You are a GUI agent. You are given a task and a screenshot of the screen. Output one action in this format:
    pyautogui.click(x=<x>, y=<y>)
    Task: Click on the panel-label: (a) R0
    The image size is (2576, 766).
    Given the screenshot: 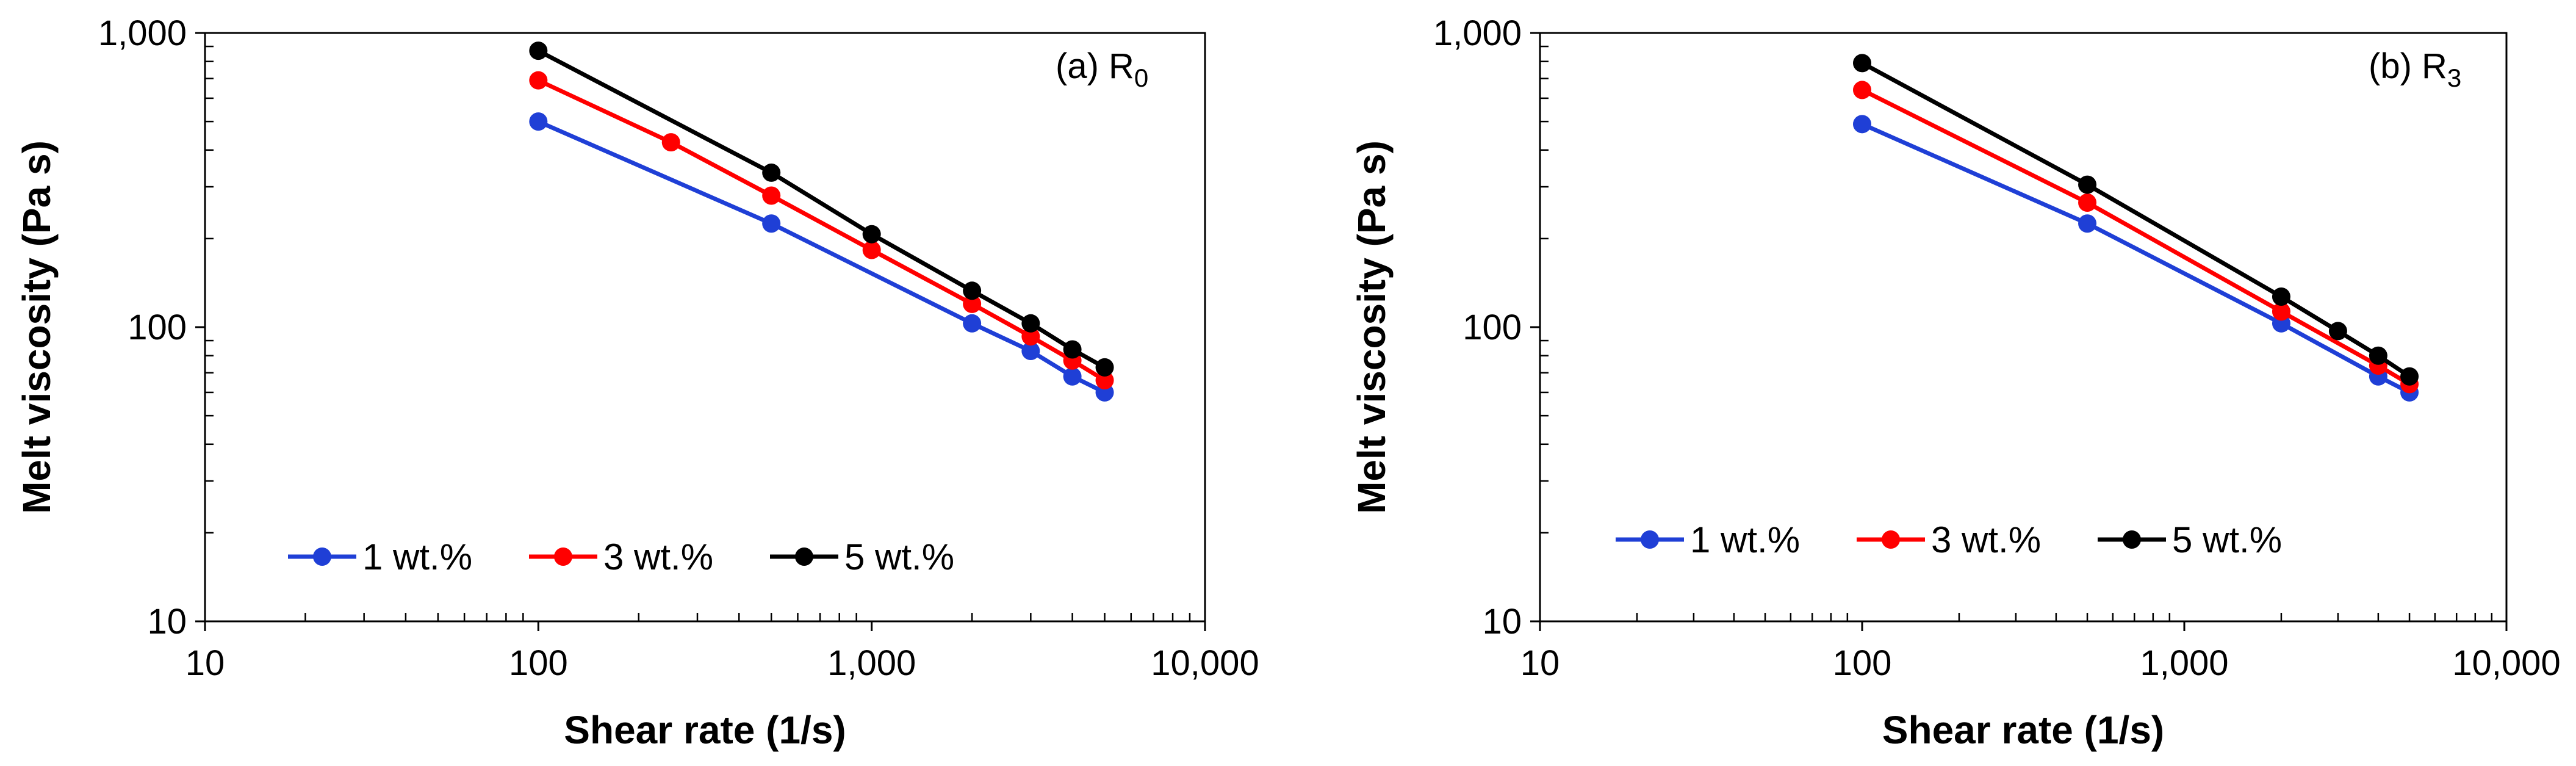 What is the action you would take?
    pyautogui.click(x=1102, y=69)
    